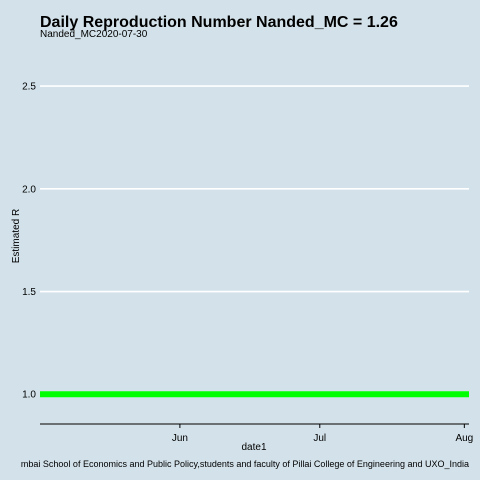 The width and height of the screenshot is (480, 480). Describe the element at coordinates (29, 241) in the screenshot. I see `y-axis-ticks: 1.0 1.5 2.0 2.5` at that location.